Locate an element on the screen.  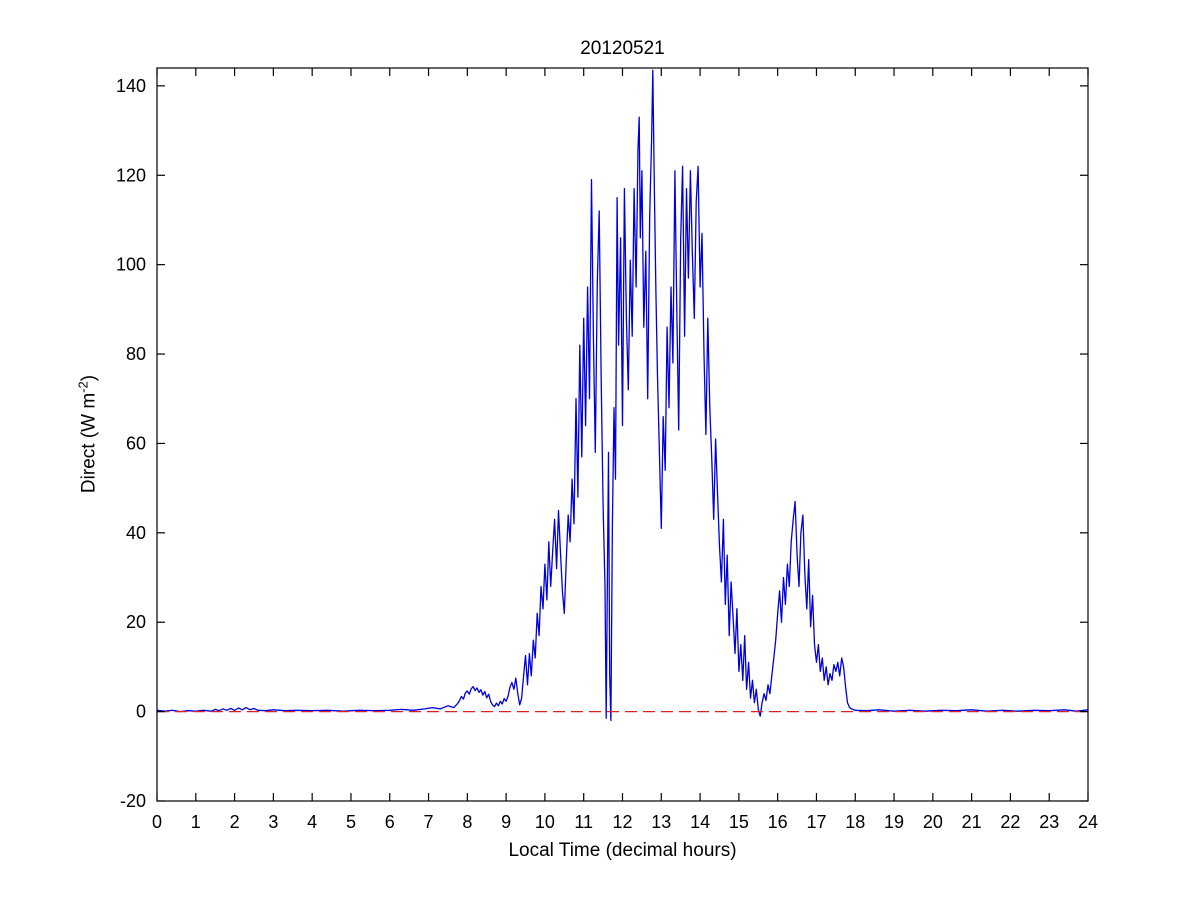
x-tick-label: 23 is located at coordinates (1049, 822).